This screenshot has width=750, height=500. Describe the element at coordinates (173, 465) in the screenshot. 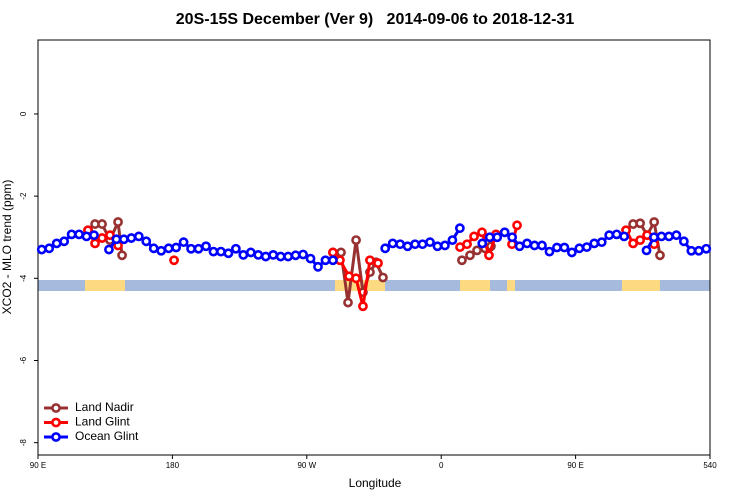

I see `x-tick-label: 180` at that location.